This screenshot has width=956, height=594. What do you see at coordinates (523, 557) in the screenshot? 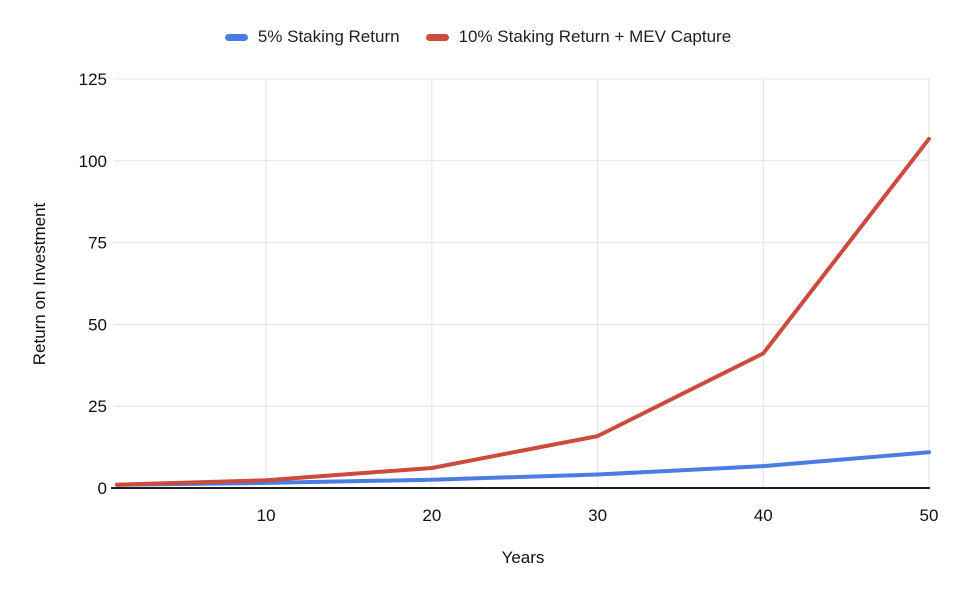
I see `x-axis-title: Years` at bounding box center [523, 557].